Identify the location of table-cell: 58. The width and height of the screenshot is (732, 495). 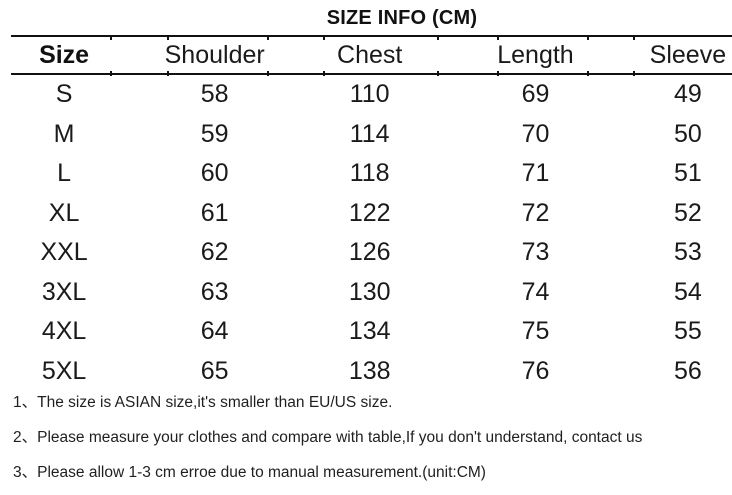
(214, 94).